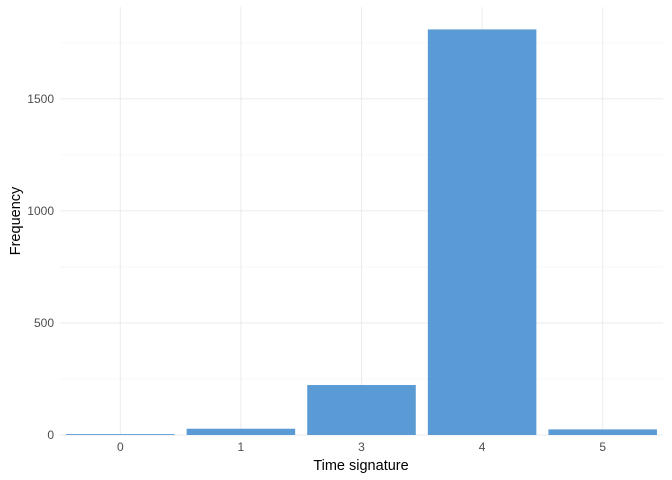 This screenshot has height=480, width=672. Describe the element at coordinates (40, 211) in the screenshot. I see `y-tick-label: 1000` at that location.